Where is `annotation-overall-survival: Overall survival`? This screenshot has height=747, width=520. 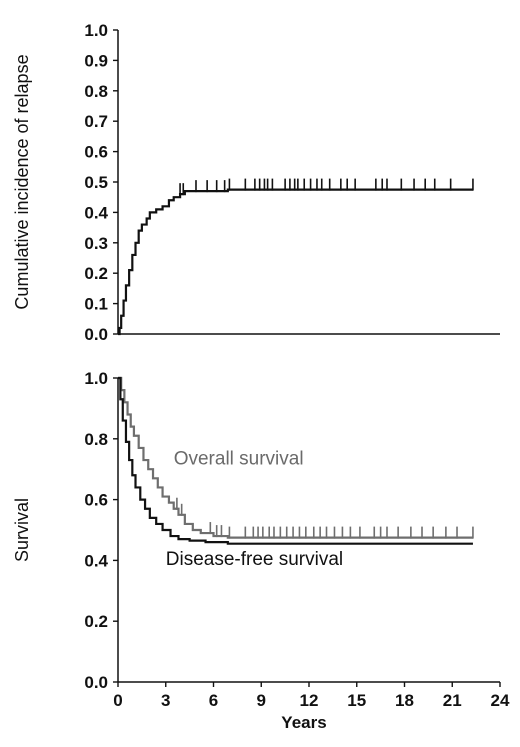
annotation-overall-survival: Overall survival is located at coordinates (239, 459).